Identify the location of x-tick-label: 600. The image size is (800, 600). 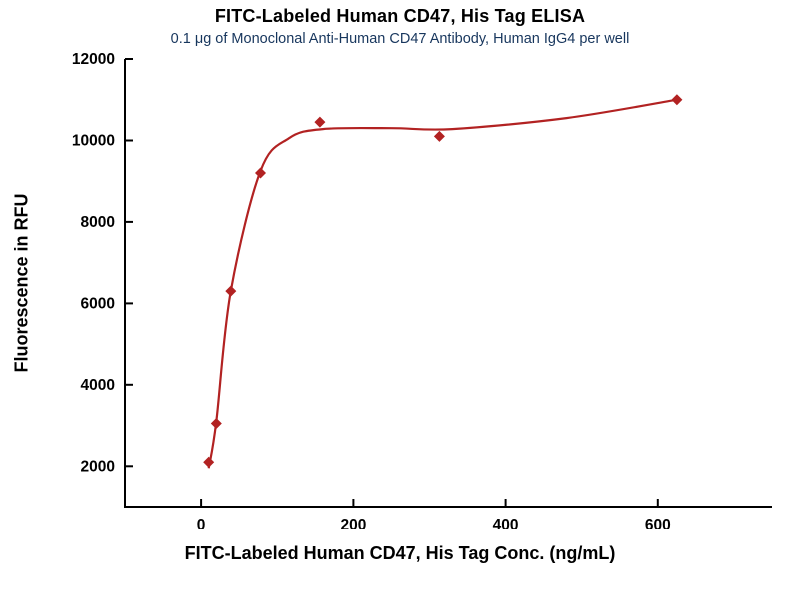
(658, 523).